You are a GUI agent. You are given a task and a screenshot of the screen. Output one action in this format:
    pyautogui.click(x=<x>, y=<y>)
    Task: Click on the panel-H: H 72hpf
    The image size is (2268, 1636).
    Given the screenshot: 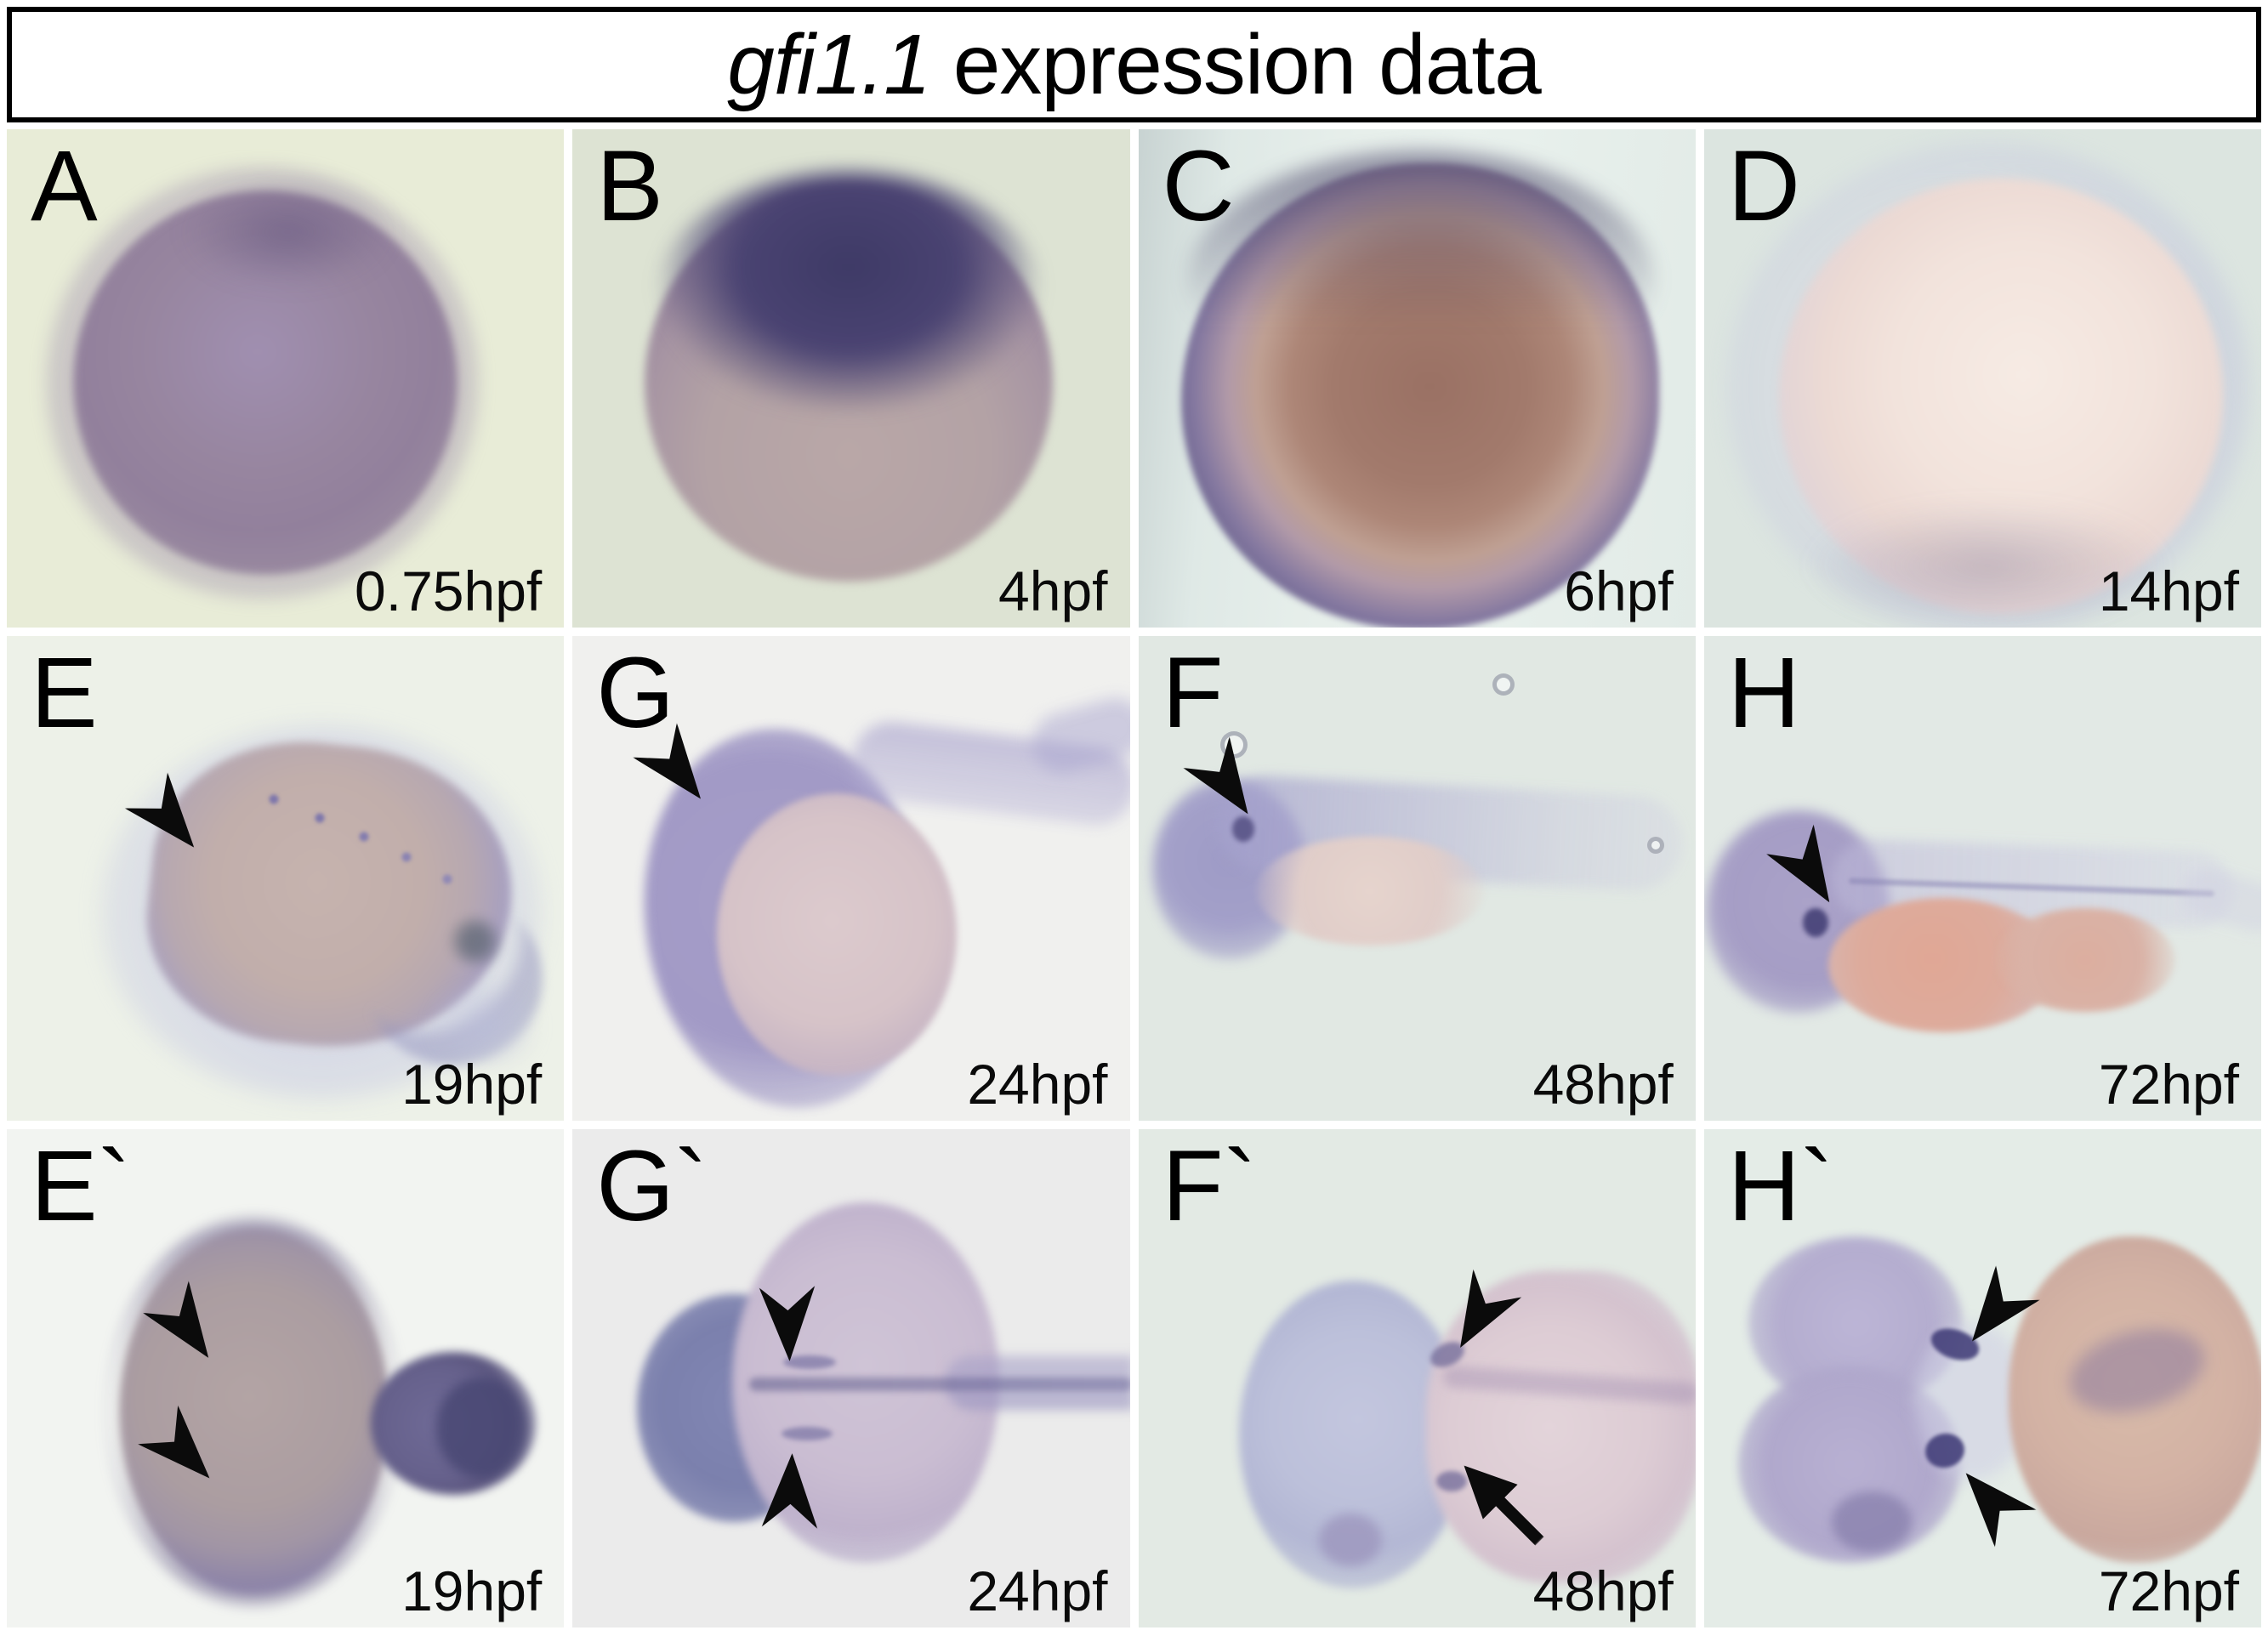 What is the action you would take?
    pyautogui.click(x=1982, y=878)
    